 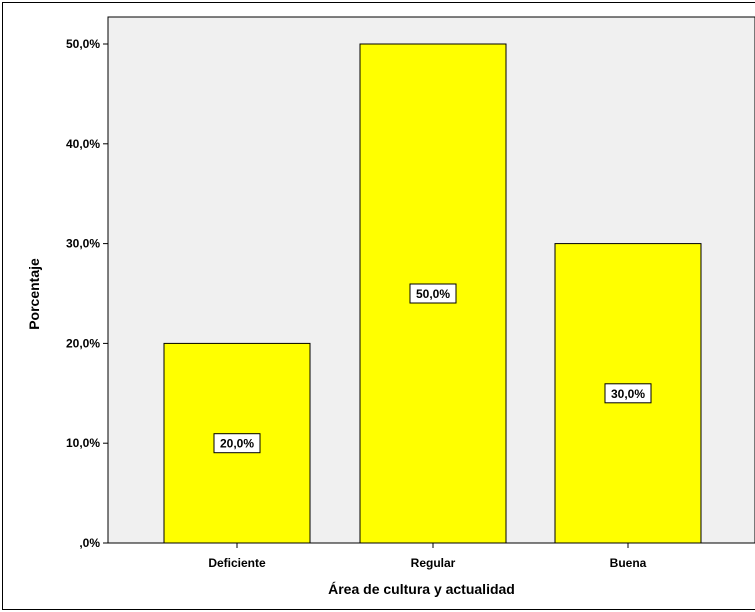 I want to click on y-tick-label: 50,0%, so click(x=83, y=44).